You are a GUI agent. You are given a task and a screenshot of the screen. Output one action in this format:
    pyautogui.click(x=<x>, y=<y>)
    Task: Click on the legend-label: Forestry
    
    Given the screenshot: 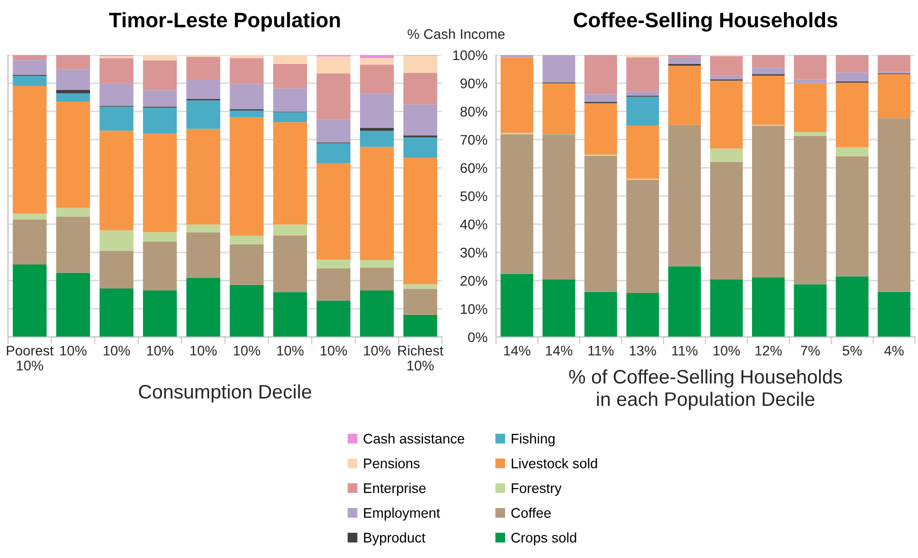 What is the action you would take?
    pyautogui.click(x=537, y=489)
    